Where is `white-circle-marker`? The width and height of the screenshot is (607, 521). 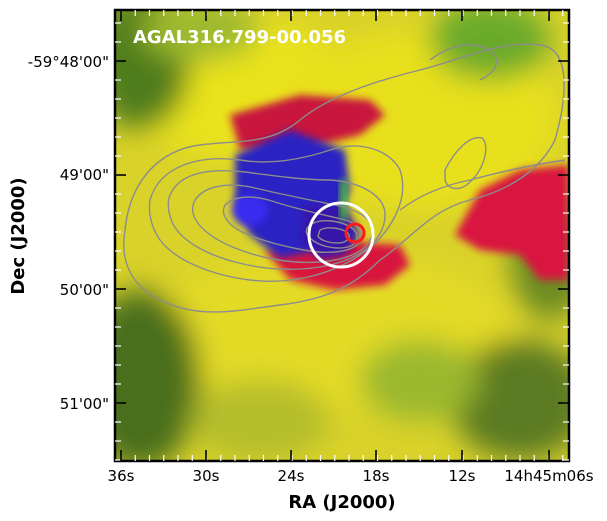
white-circle-marker is located at coordinates (341, 235).